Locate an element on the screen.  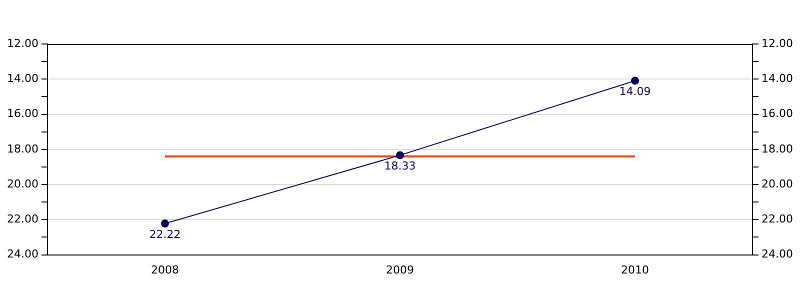
y-tick-label: 12.00 is located at coordinates (22, 43).